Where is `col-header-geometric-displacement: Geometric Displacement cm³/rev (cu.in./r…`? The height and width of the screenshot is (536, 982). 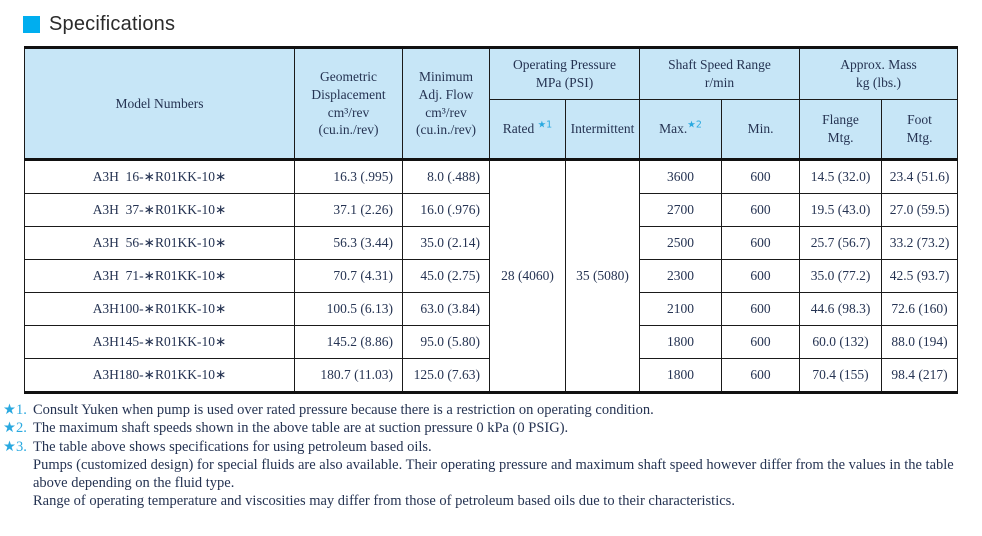 col-header-geometric-displacement: Geometric Displacement cm³/rev (cu.in./r… is located at coordinates (348, 103).